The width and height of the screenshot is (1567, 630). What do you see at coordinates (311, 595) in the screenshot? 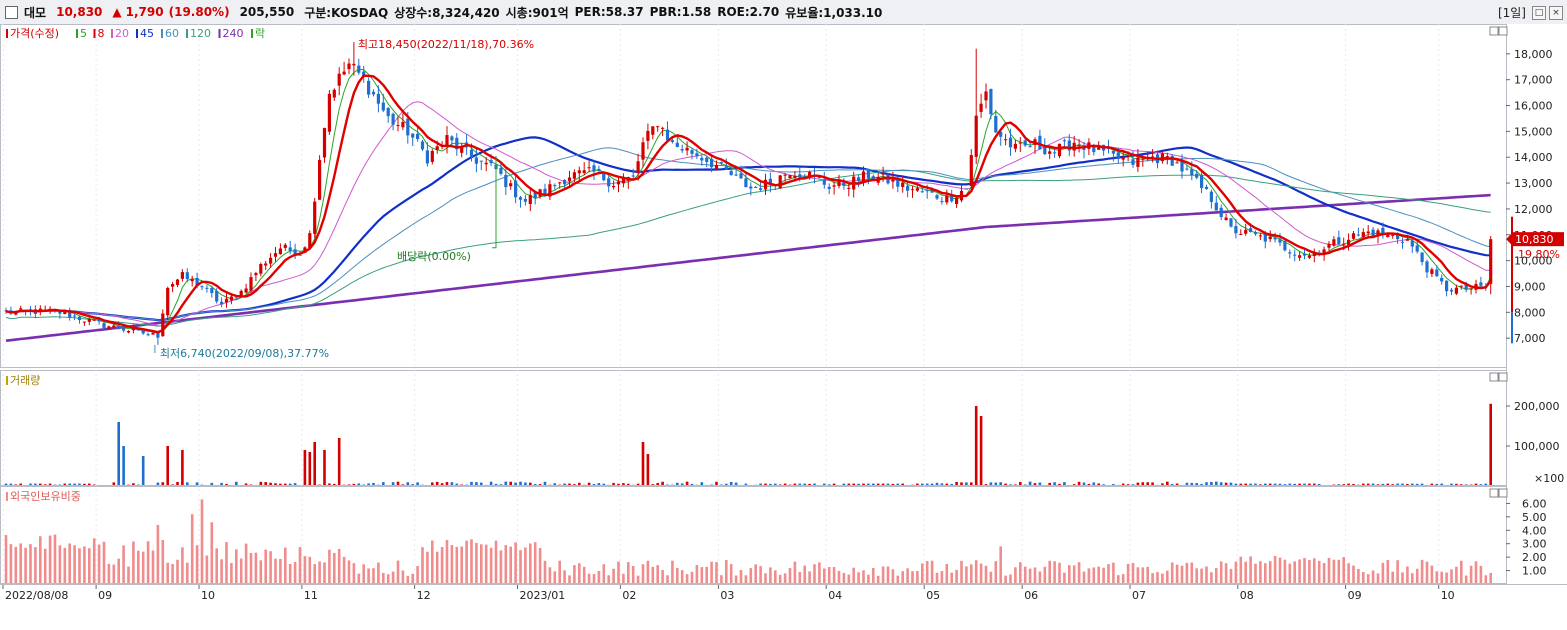
I see `x-tick-label: 11` at bounding box center [311, 595].